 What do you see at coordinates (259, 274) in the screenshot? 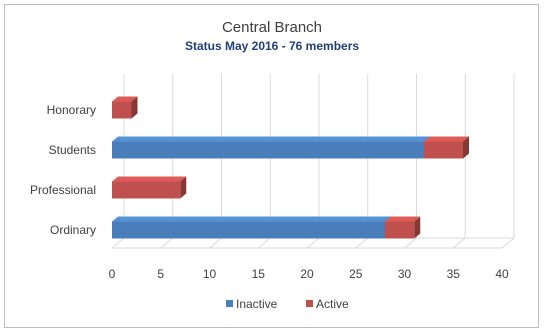
I see `tick-label-15: 15` at bounding box center [259, 274].